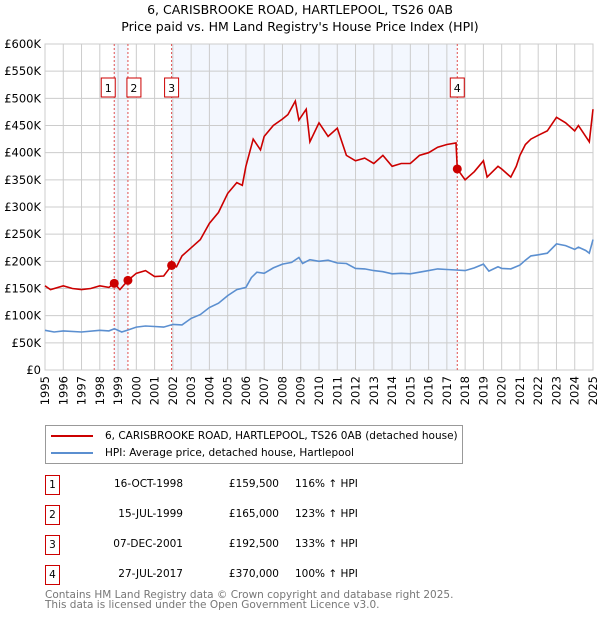 The image size is (600, 620). I want to click on x-tick-label: 2004, so click(209, 390).